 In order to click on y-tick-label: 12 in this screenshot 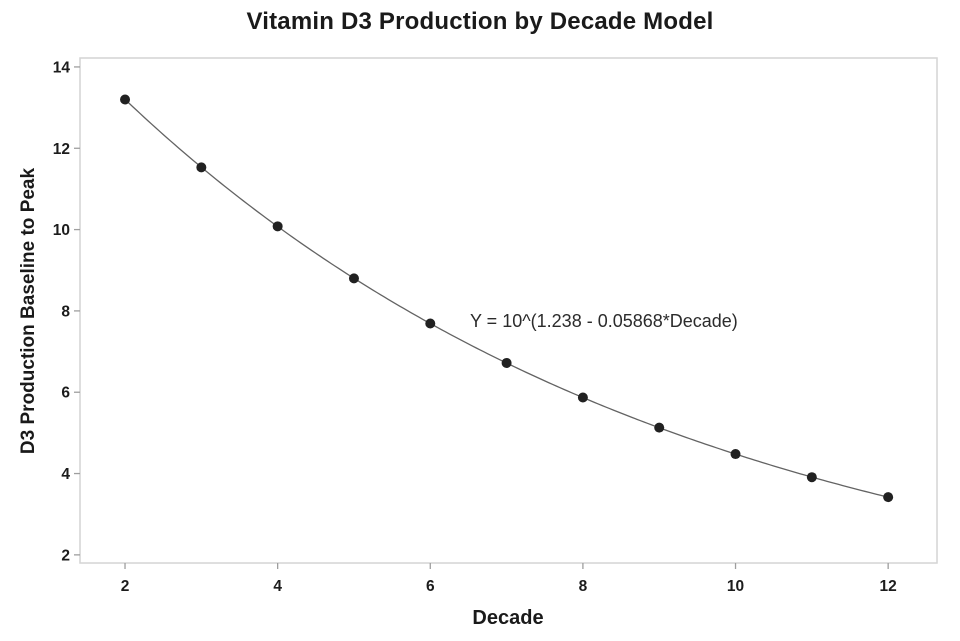, I will do `click(61, 149)`.